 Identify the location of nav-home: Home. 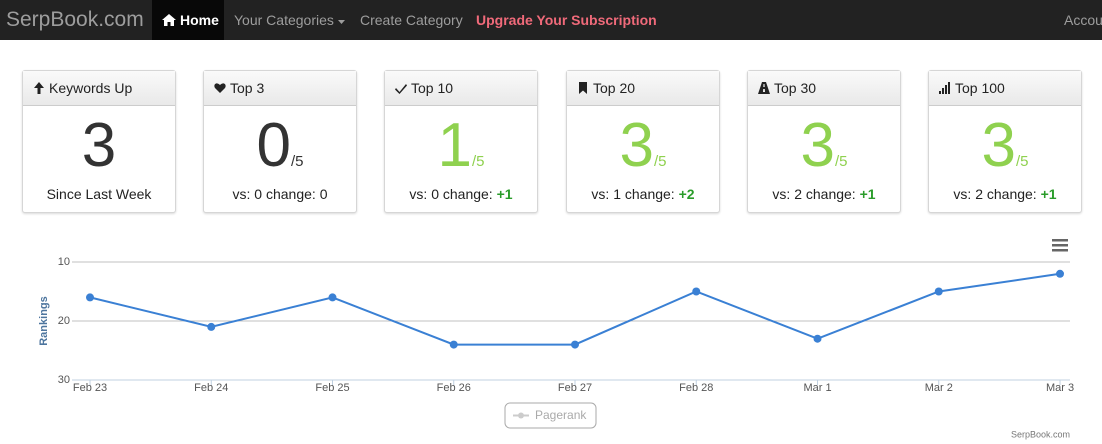
(188, 20).